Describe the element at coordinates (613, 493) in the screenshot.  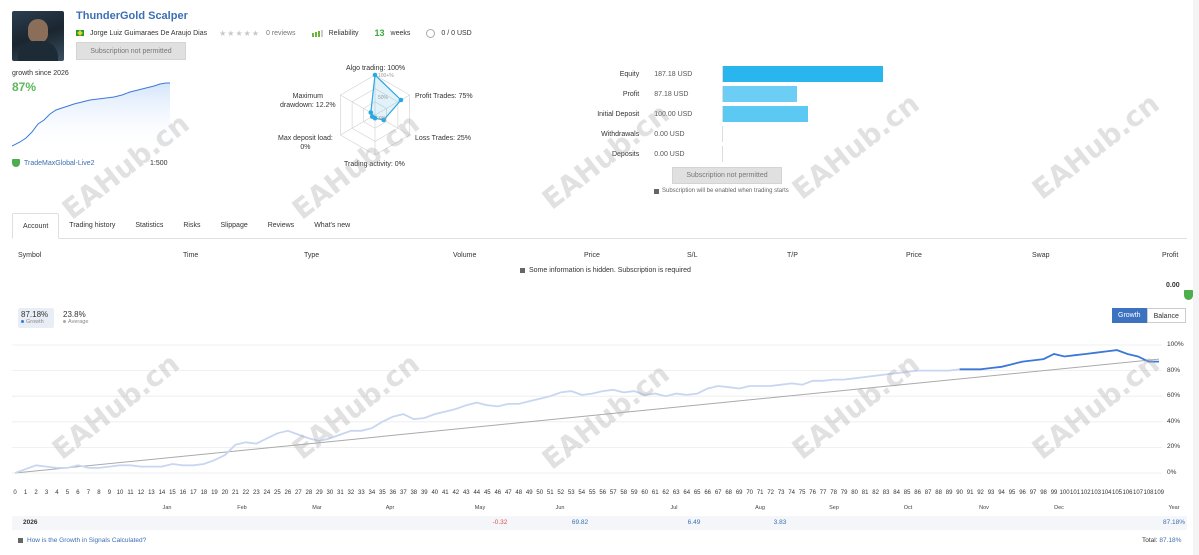
I see `x-tick-label: 57` at that location.